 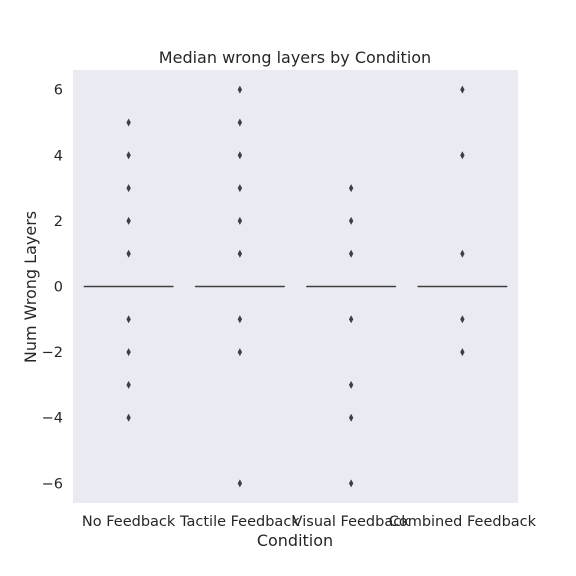 I want to click on y-tick-label: −4, so click(x=52, y=419).